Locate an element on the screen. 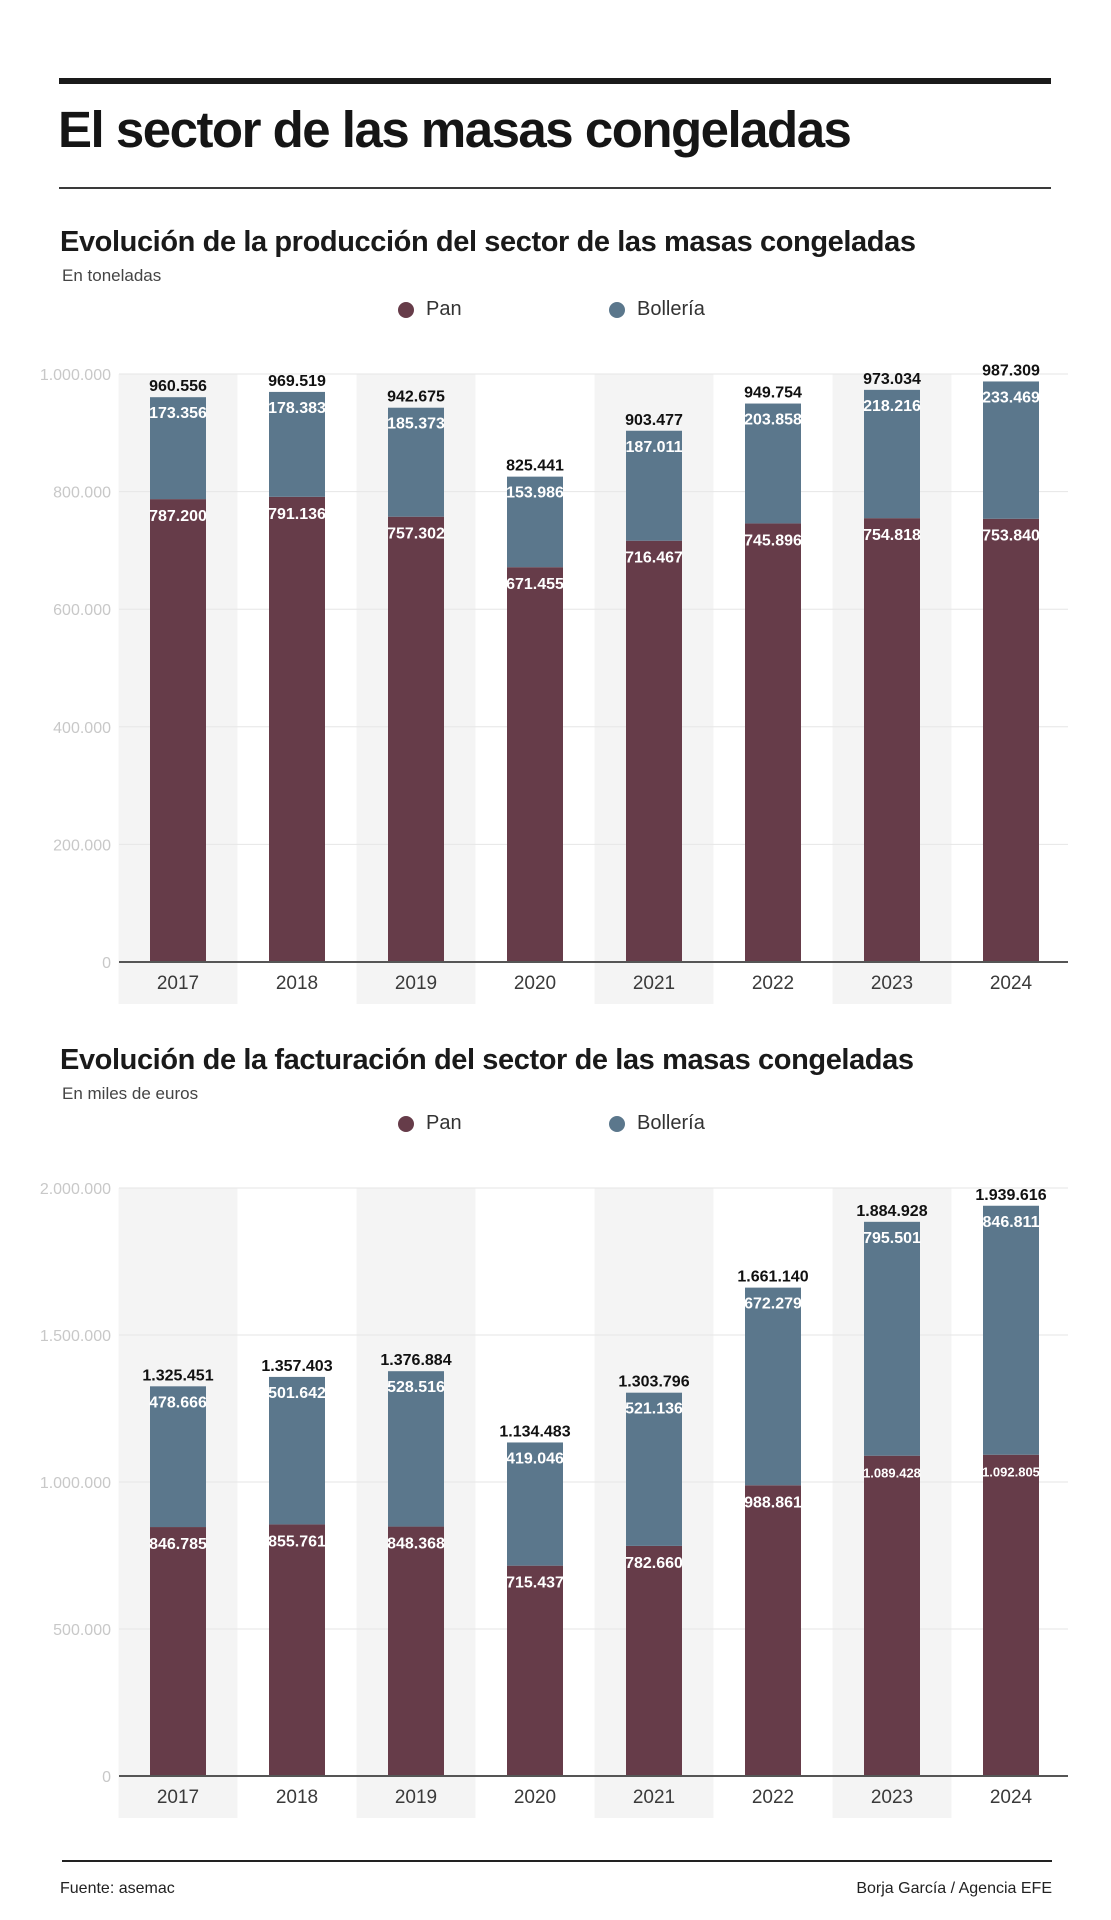 The height and width of the screenshot is (1920, 1111). data-label-bolleria: 501.642 is located at coordinates (297, 1393).